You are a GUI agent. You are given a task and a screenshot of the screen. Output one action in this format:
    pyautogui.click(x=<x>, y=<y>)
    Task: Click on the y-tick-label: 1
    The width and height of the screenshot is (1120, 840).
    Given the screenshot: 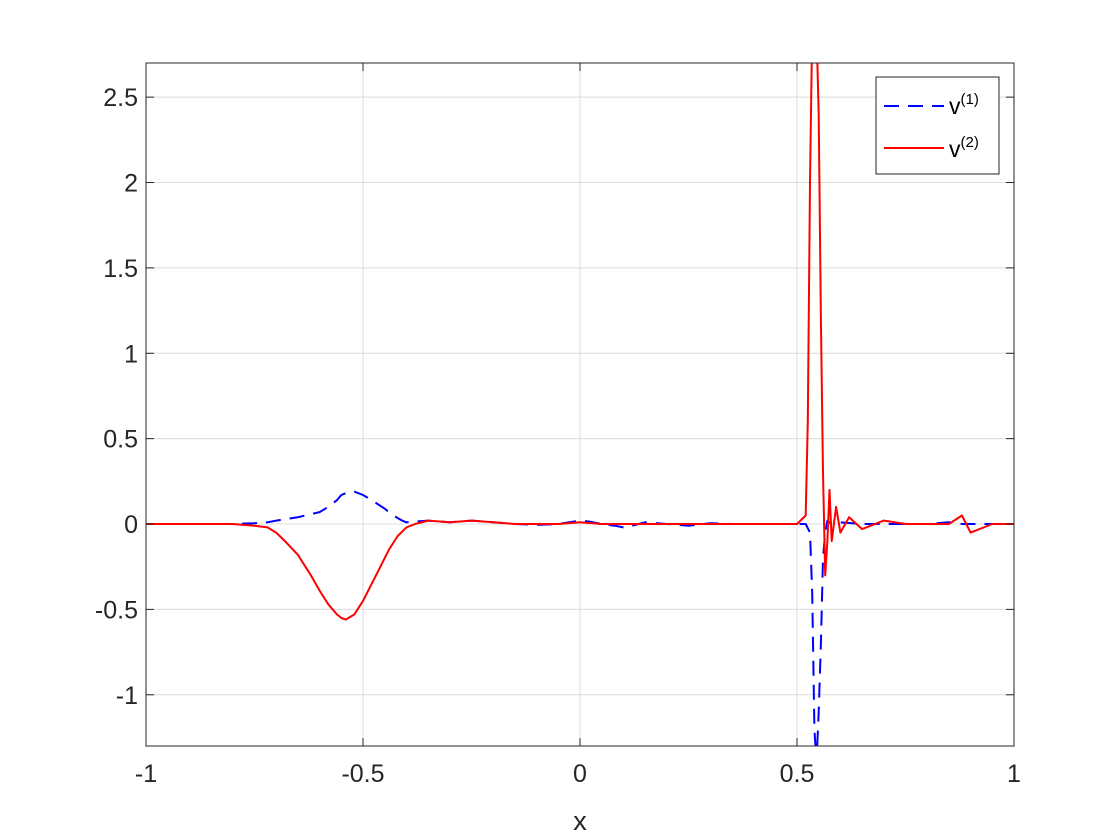 What is the action you would take?
    pyautogui.click(x=131, y=354)
    